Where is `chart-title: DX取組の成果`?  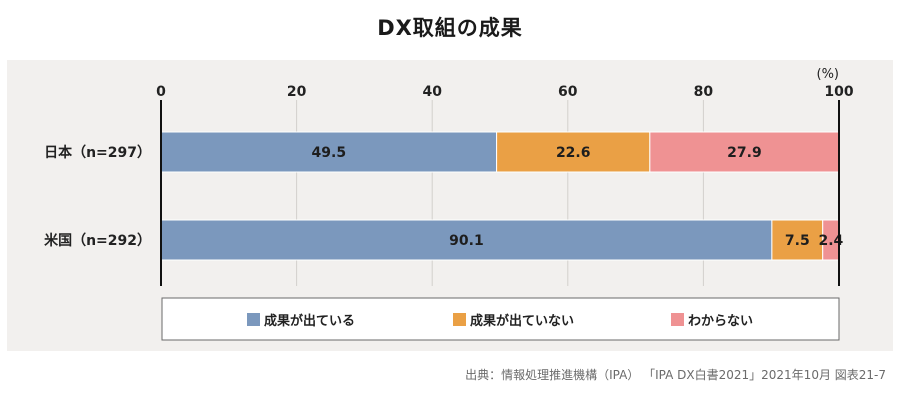 chart-title: DX取組の成果 is located at coordinates (450, 28).